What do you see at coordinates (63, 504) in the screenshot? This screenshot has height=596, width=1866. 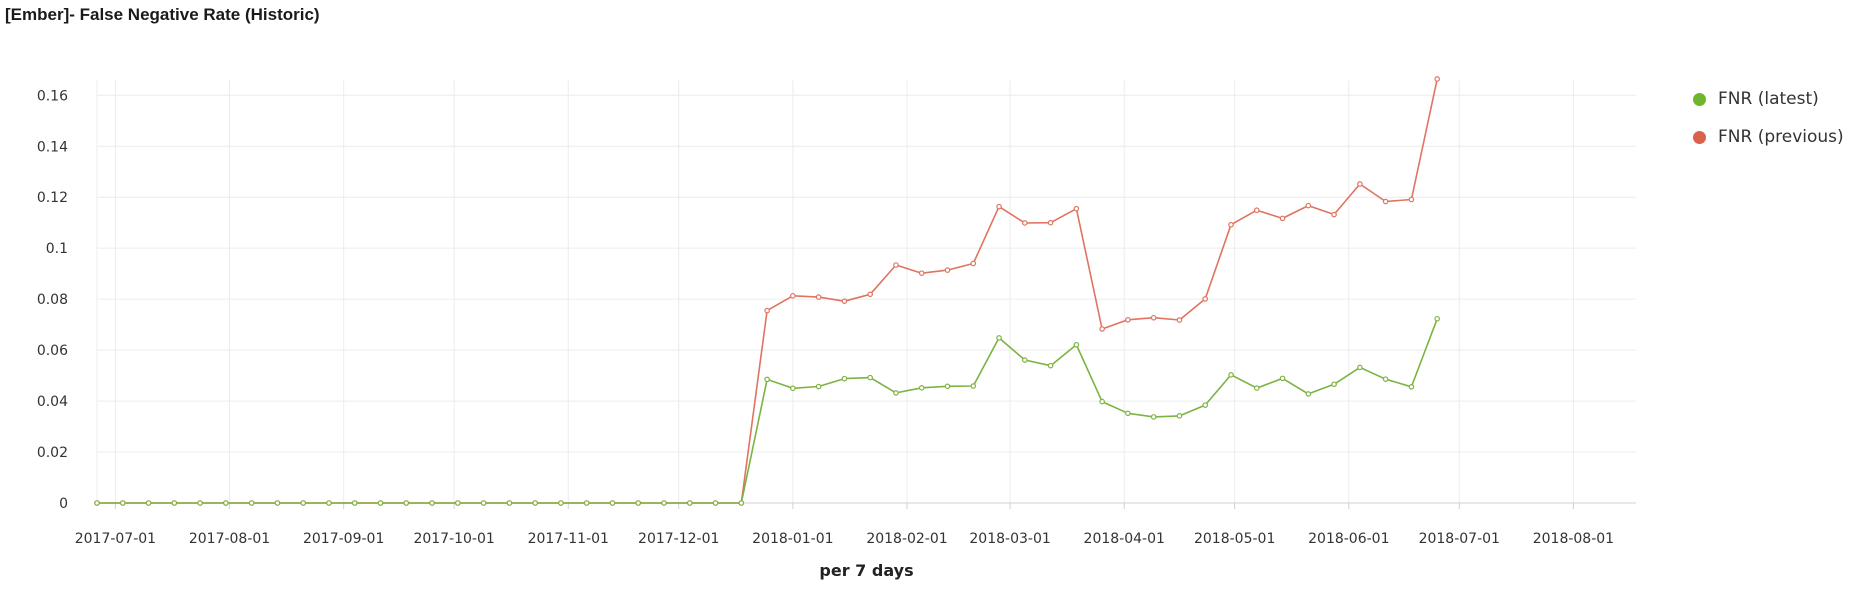 I see `y-tick-label: 0` at bounding box center [63, 504].